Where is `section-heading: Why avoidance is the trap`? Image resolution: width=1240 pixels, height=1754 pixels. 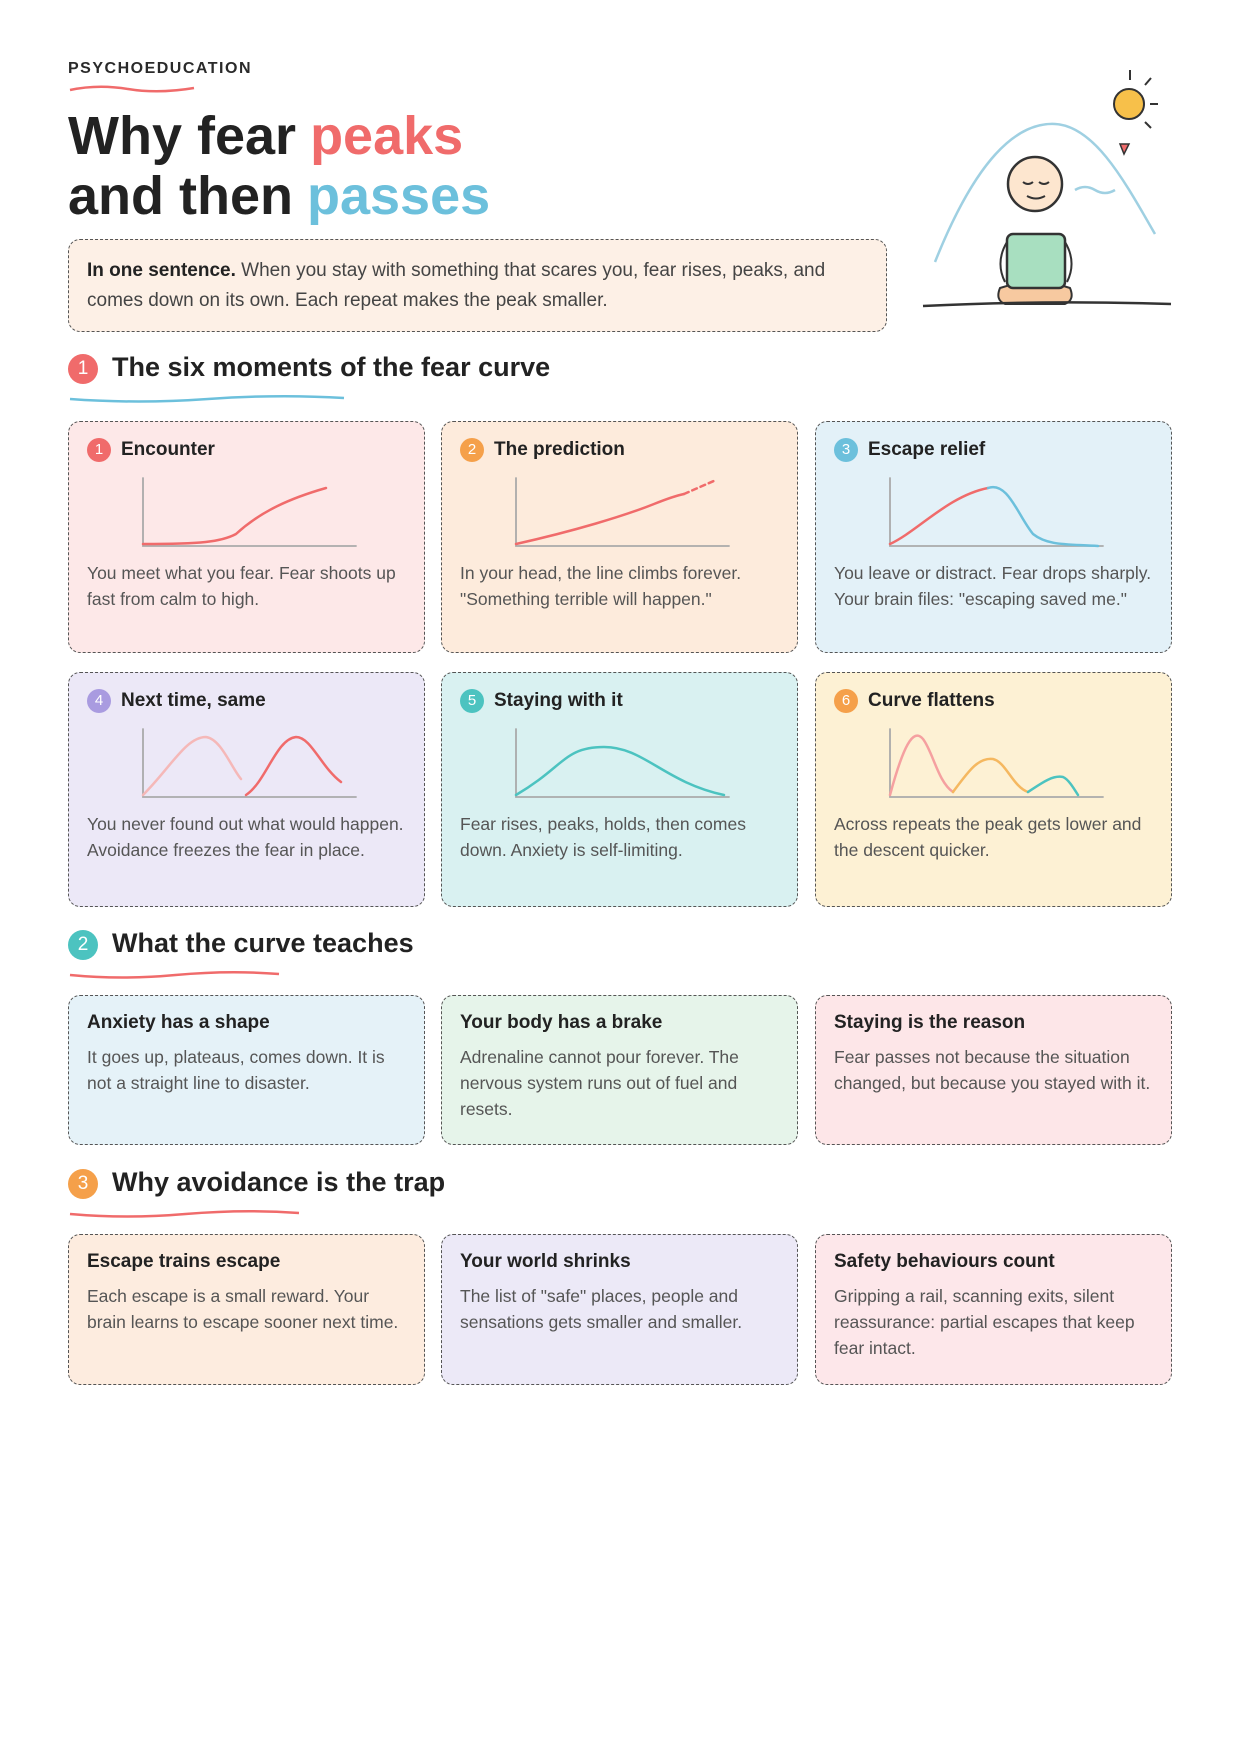
section-heading: Why avoidance is the trap is located at coordinates (279, 1182).